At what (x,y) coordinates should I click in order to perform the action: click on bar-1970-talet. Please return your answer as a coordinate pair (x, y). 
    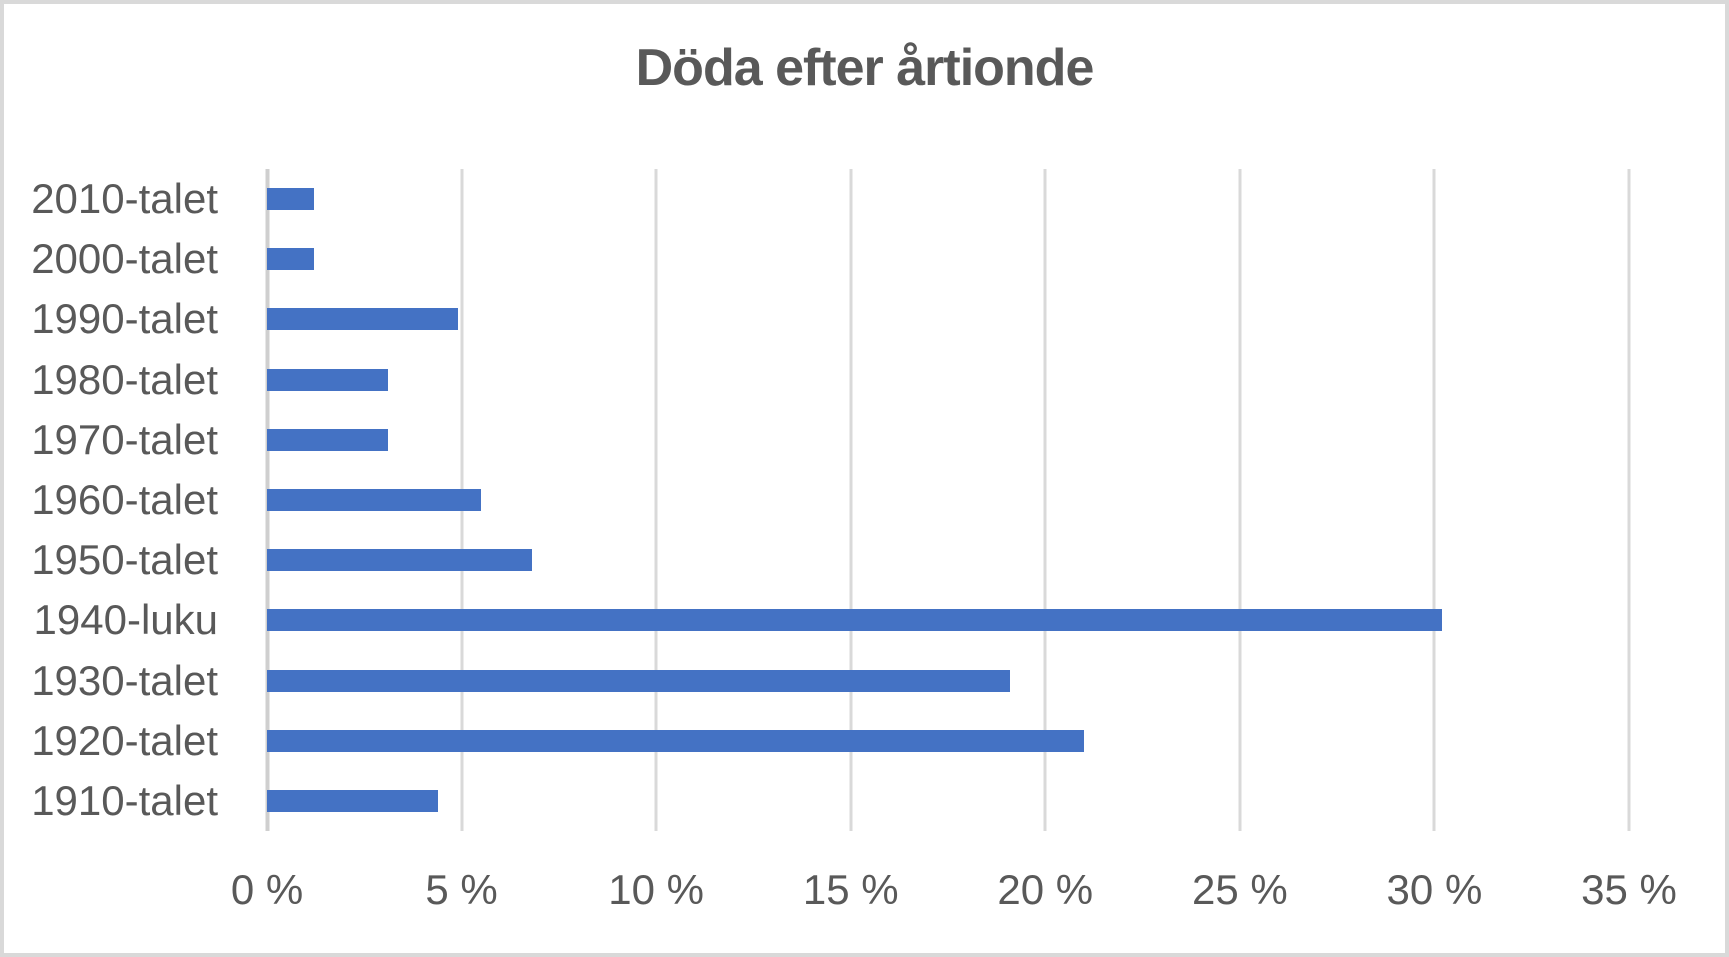
    Looking at the image, I should click on (327, 439).